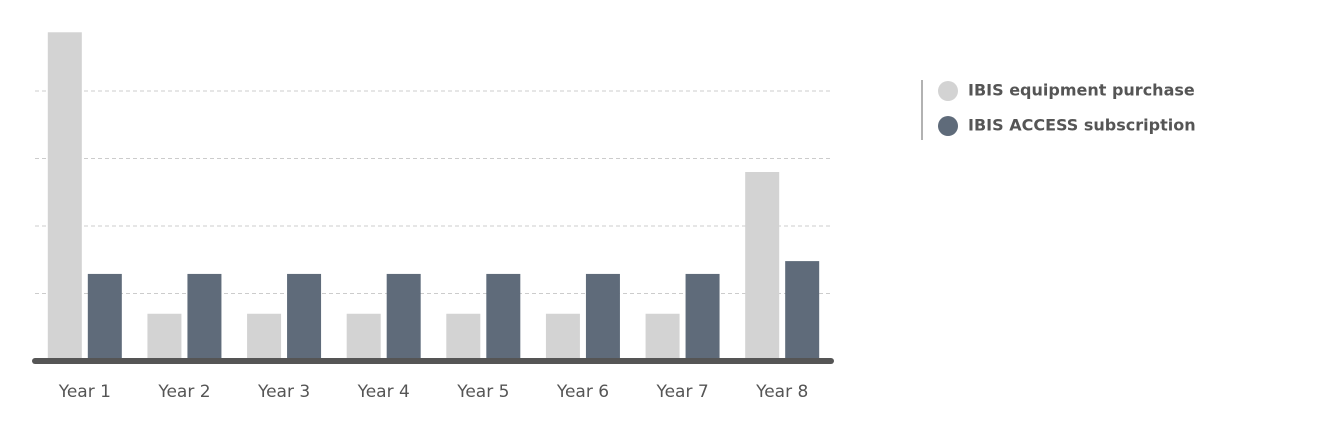  Describe the element at coordinates (582, 392) in the screenshot. I see `x-tick-label: Year 6` at that location.